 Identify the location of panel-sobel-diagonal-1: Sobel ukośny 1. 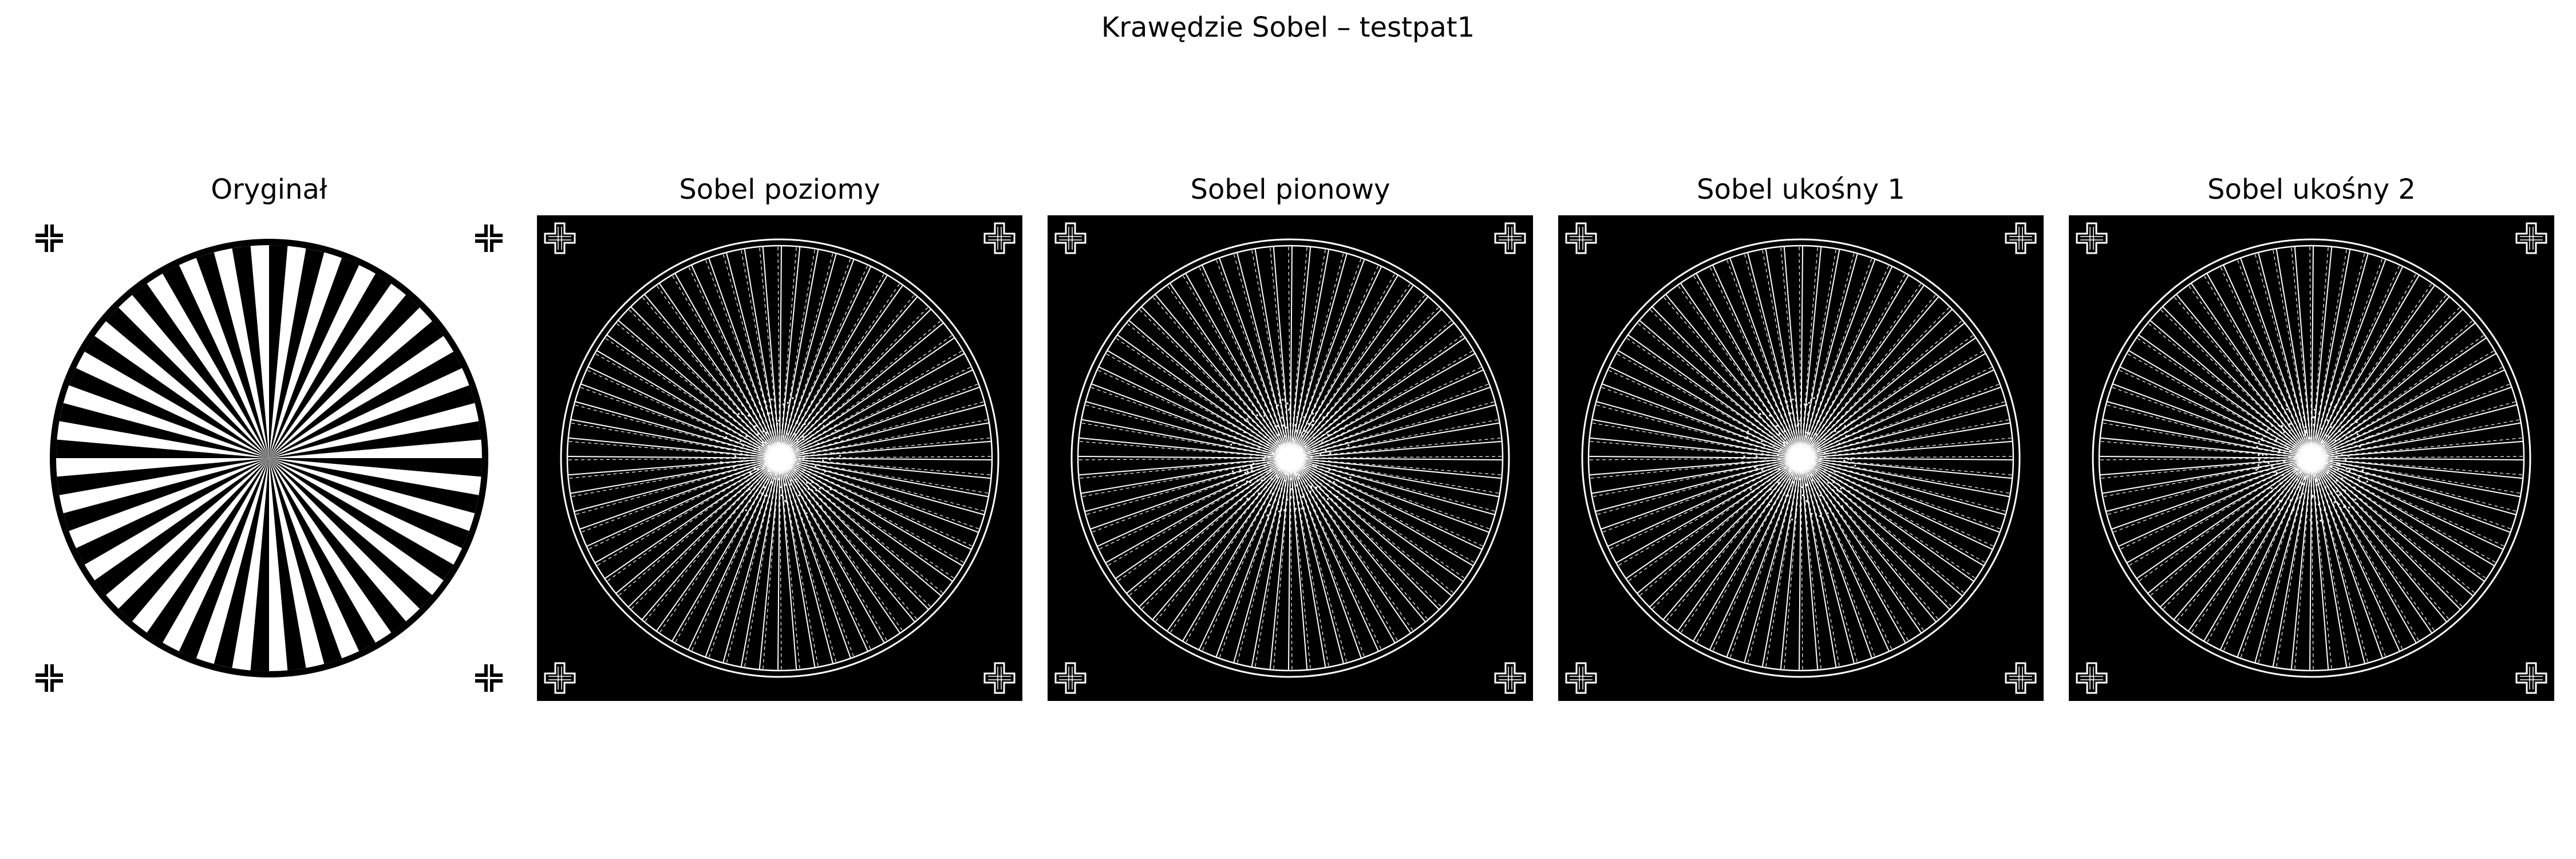
(1801, 437).